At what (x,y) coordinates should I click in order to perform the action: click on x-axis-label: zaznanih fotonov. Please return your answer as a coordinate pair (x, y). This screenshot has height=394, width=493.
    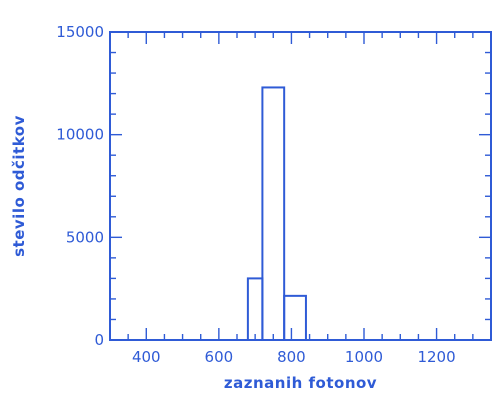
    Looking at the image, I should click on (300, 383).